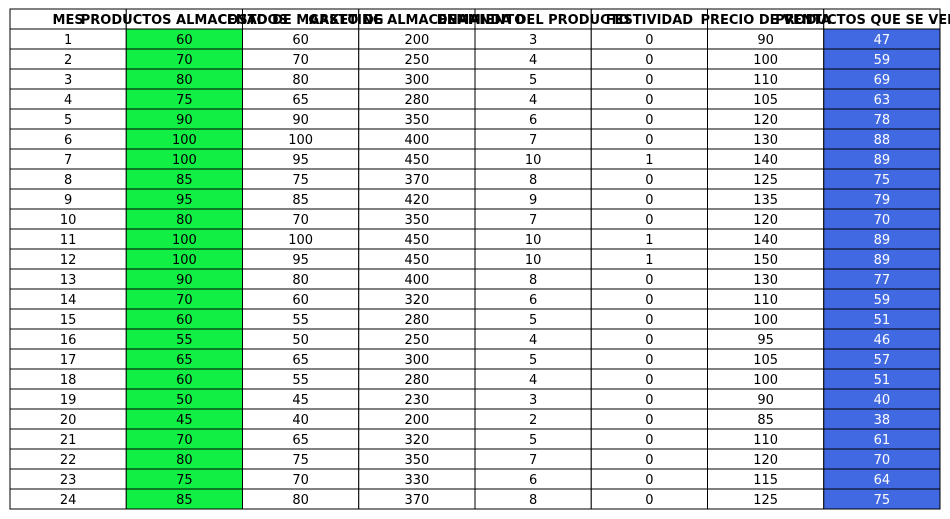 The width and height of the screenshot is (950, 519). Describe the element at coordinates (765, 360) in the screenshot. I see `cell-value-precio-de-venta: 105` at that location.